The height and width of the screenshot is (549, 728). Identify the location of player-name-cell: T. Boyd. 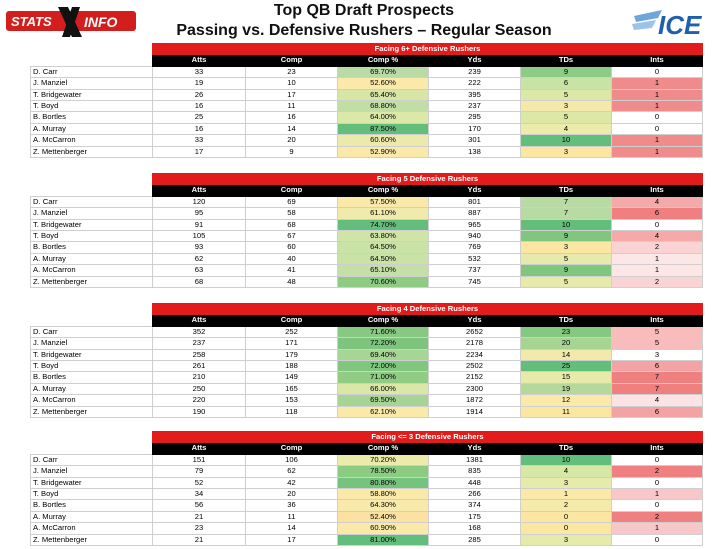
(91, 494).